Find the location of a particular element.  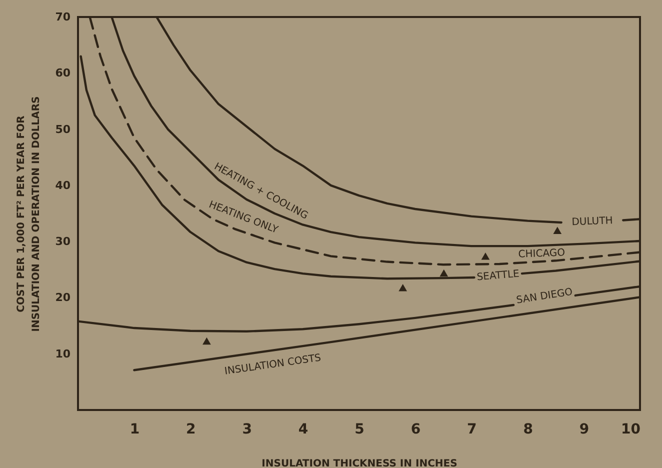

x-tick-label: 5 is located at coordinates (359, 430).